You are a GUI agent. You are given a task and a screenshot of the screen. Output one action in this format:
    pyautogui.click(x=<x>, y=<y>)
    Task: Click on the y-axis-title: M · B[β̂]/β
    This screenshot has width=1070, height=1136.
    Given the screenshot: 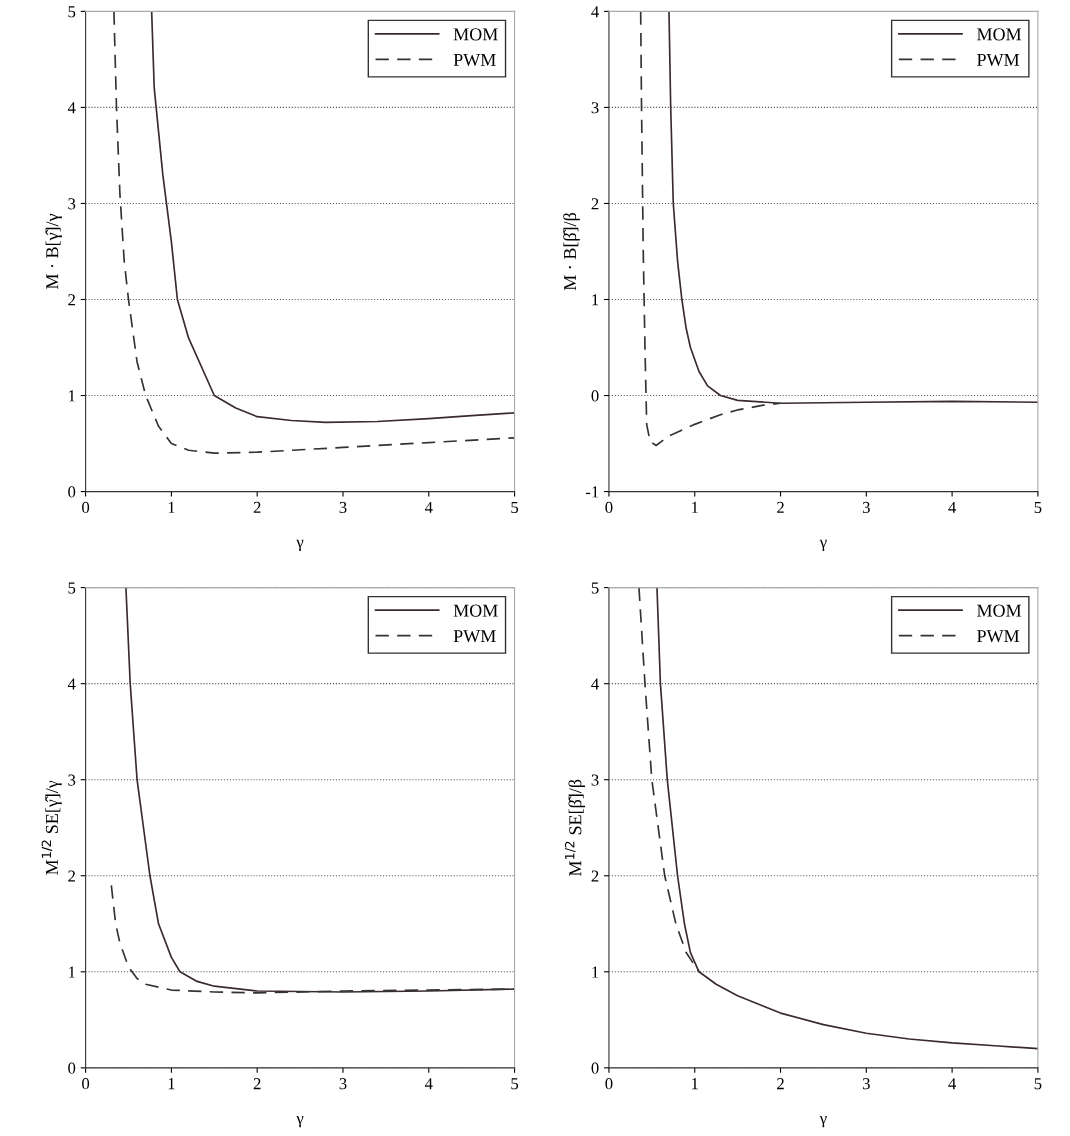 What is the action you would take?
    pyautogui.click(x=571, y=251)
    